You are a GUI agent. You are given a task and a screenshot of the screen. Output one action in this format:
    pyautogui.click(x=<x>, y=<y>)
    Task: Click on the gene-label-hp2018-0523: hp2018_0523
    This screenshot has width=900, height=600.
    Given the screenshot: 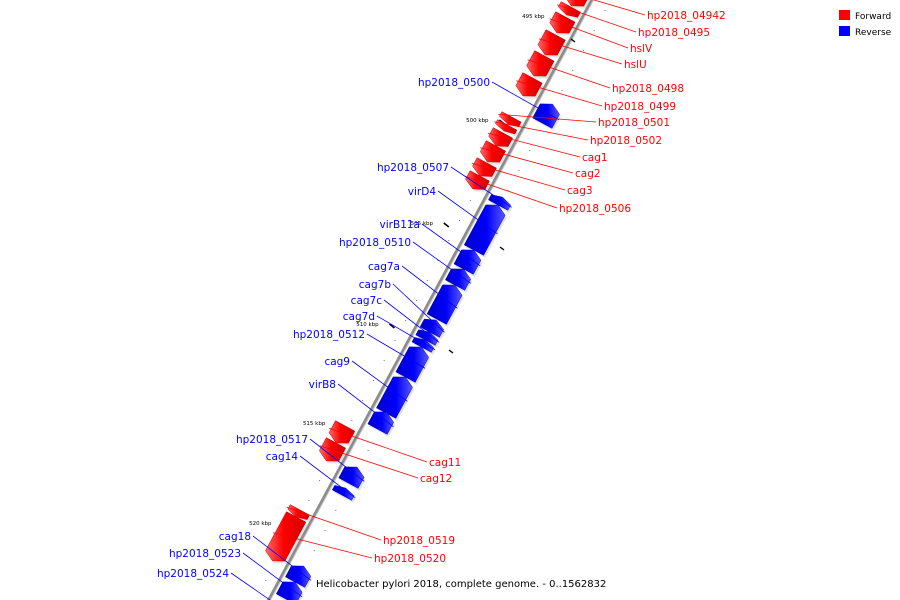 What is the action you would take?
    pyautogui.click(x=236, y=573)
    